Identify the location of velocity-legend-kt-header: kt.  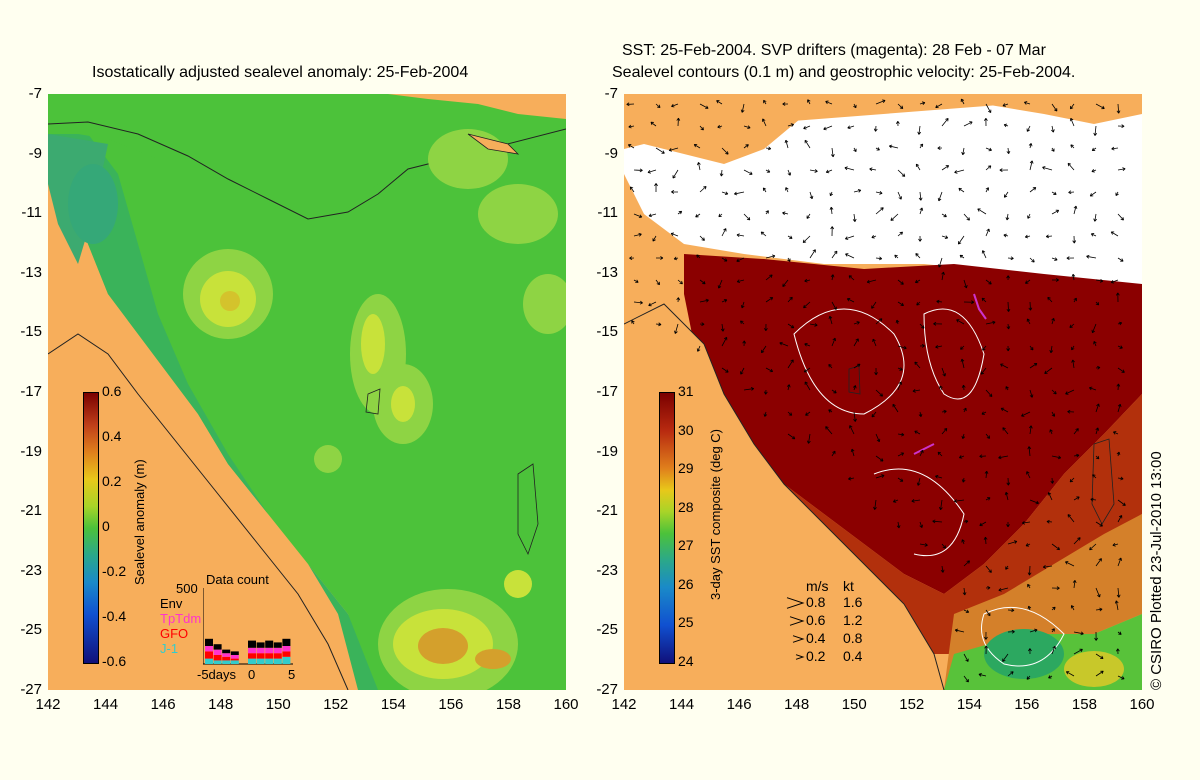
(848, 586).